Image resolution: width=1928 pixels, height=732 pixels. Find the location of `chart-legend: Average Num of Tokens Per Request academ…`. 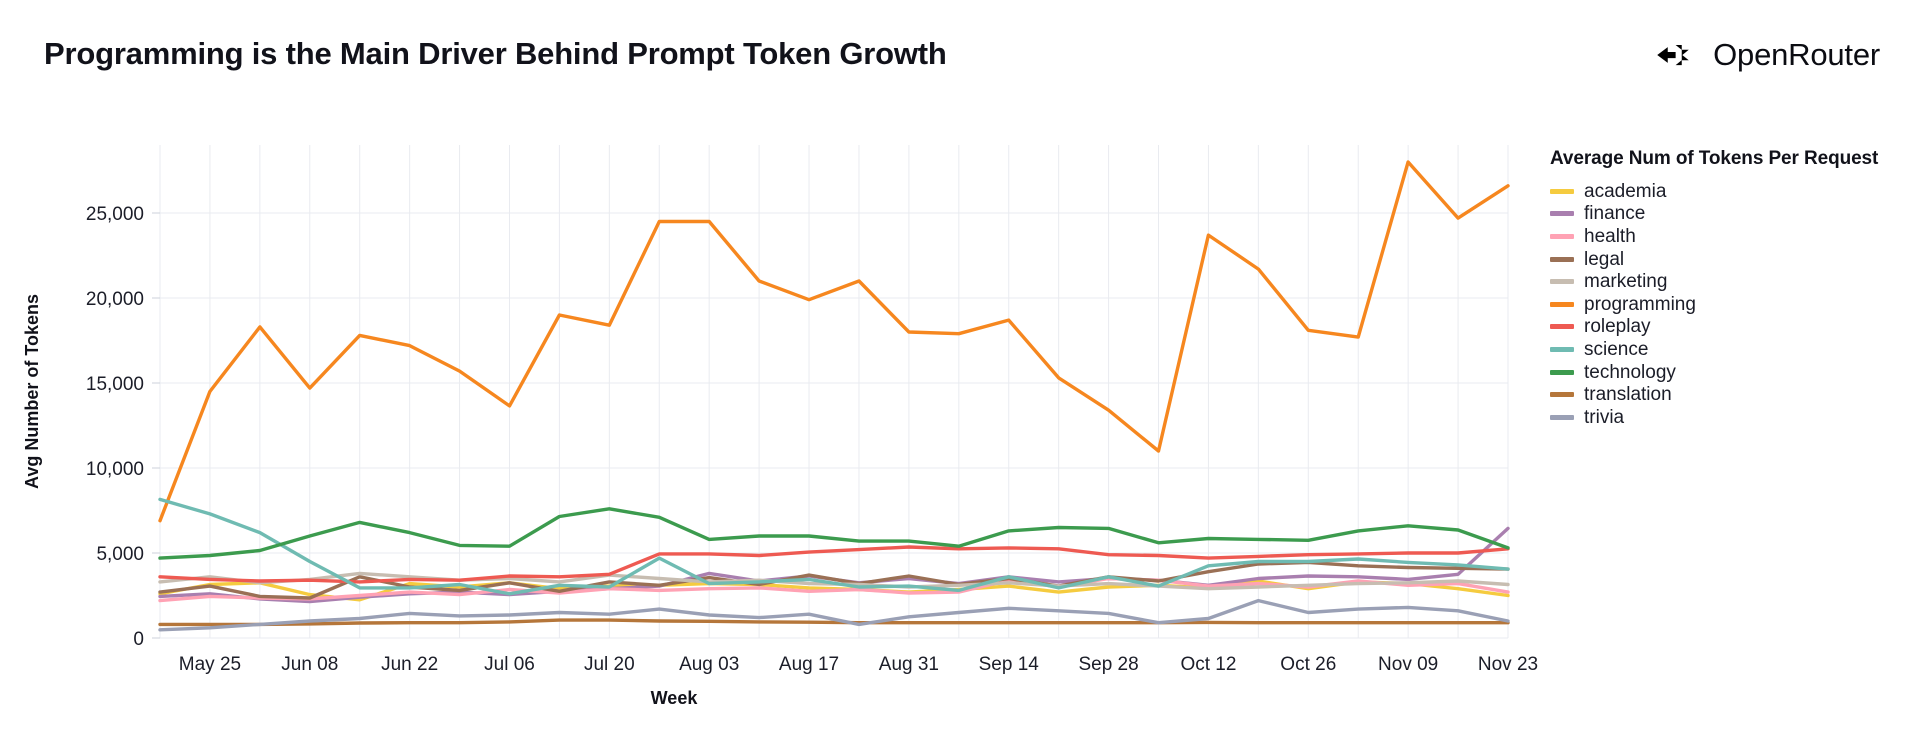

chart-legend: Average Num of Tokens Per Request academ… is located at coordinates (1739, 288).